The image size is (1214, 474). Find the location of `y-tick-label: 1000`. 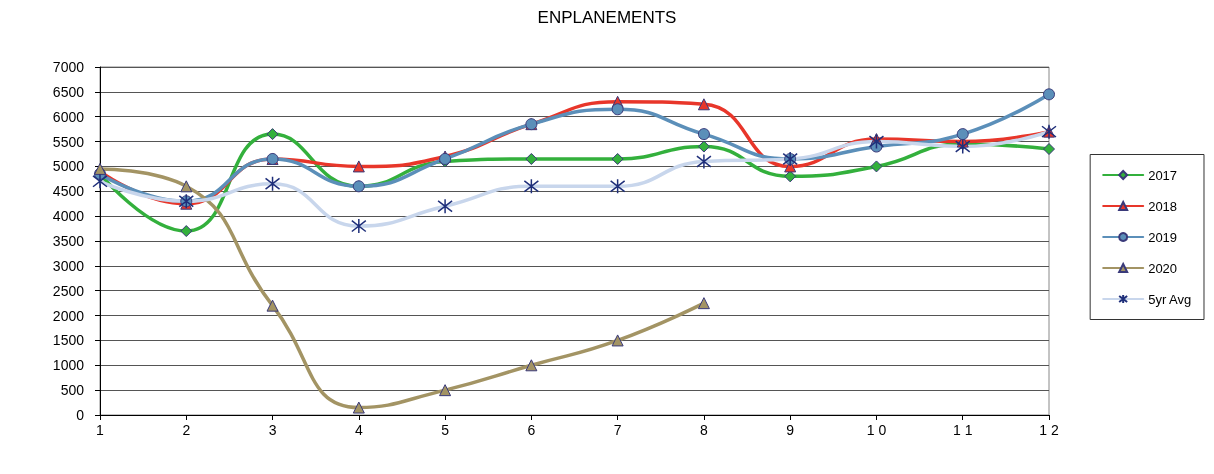

y-tick-label: 1000 is located at coordinates (68, 365).